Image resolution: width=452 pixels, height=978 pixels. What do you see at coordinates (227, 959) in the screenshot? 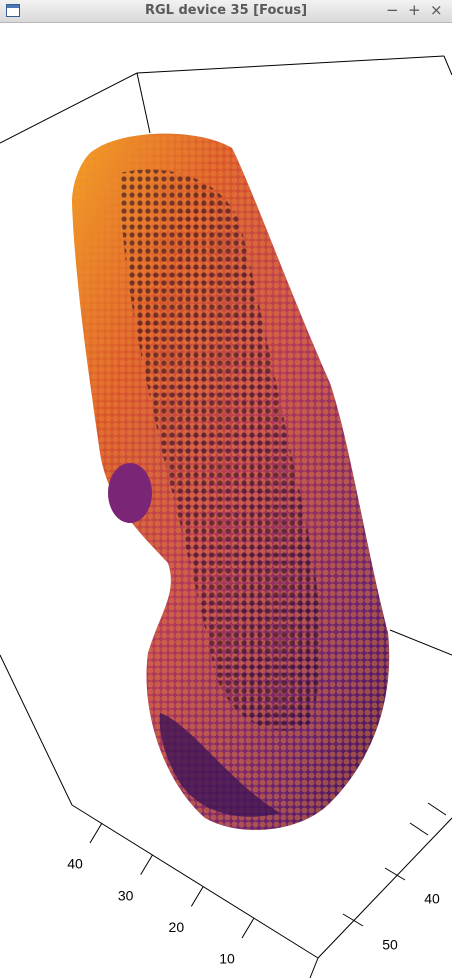
I see `tick-label: 10` at bounding box center [227, 959].